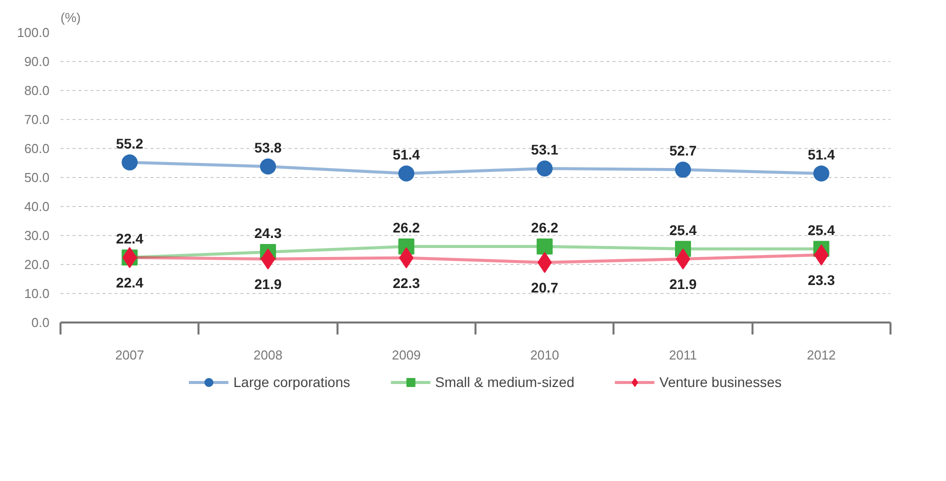 The image size is (946, 481). Describe the element at coordinates (821, 355) in the screenshot. I see `x-tick-label: 2012` at that location.